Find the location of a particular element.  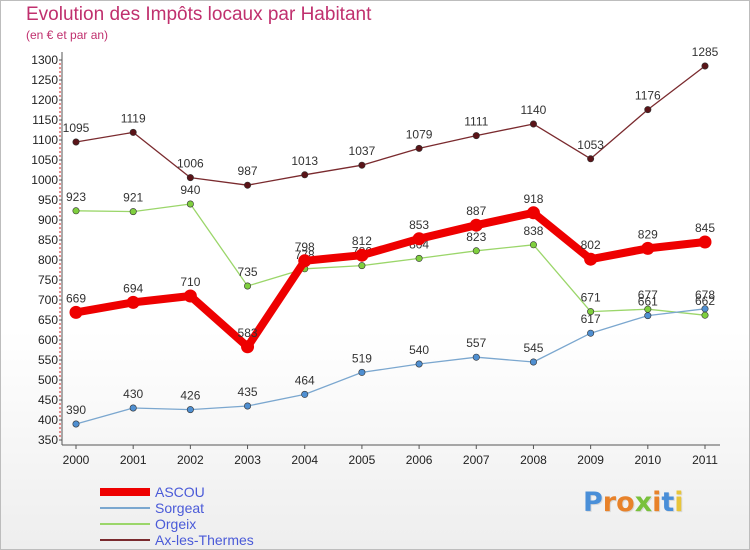

data-label: 1013 is located at coordinates (304, 161).